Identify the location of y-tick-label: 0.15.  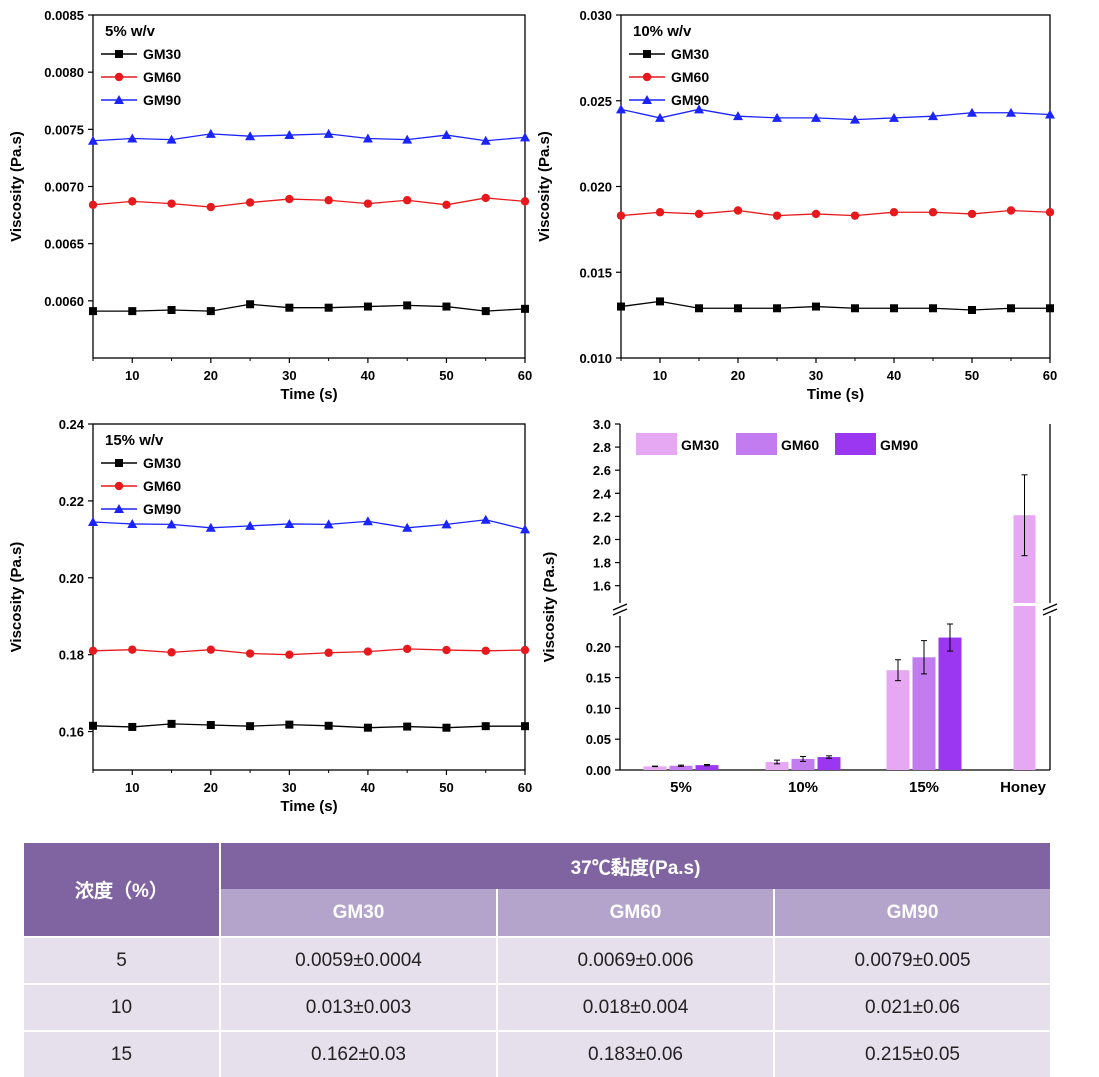
(598, 678).